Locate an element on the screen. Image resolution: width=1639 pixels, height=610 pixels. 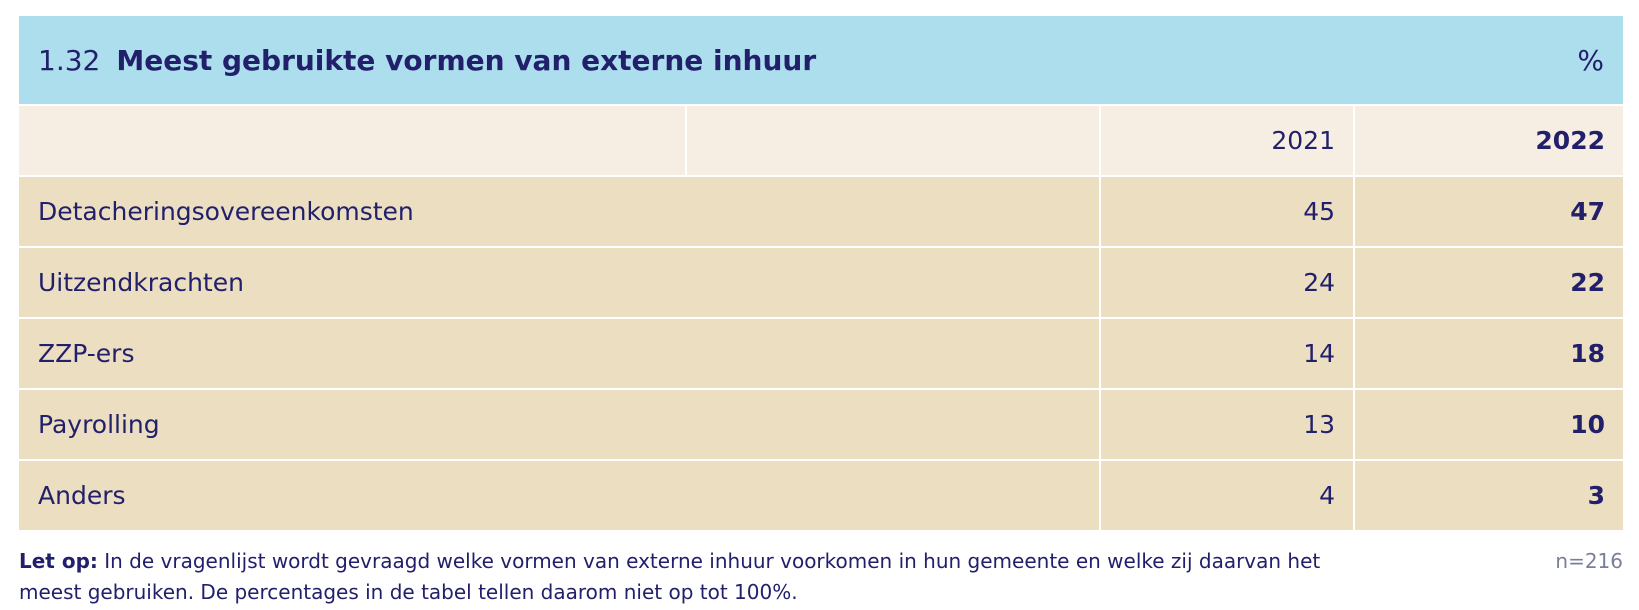
column-header-2022: 2022 is located at coordinates (1489, 140).